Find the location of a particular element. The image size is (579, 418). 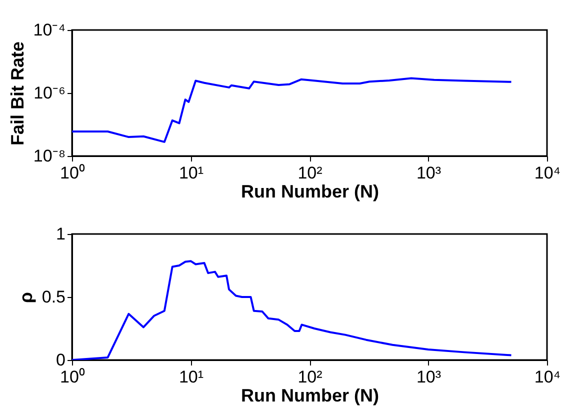

y-tick-label: 0 is located at coordinates (61, 360).